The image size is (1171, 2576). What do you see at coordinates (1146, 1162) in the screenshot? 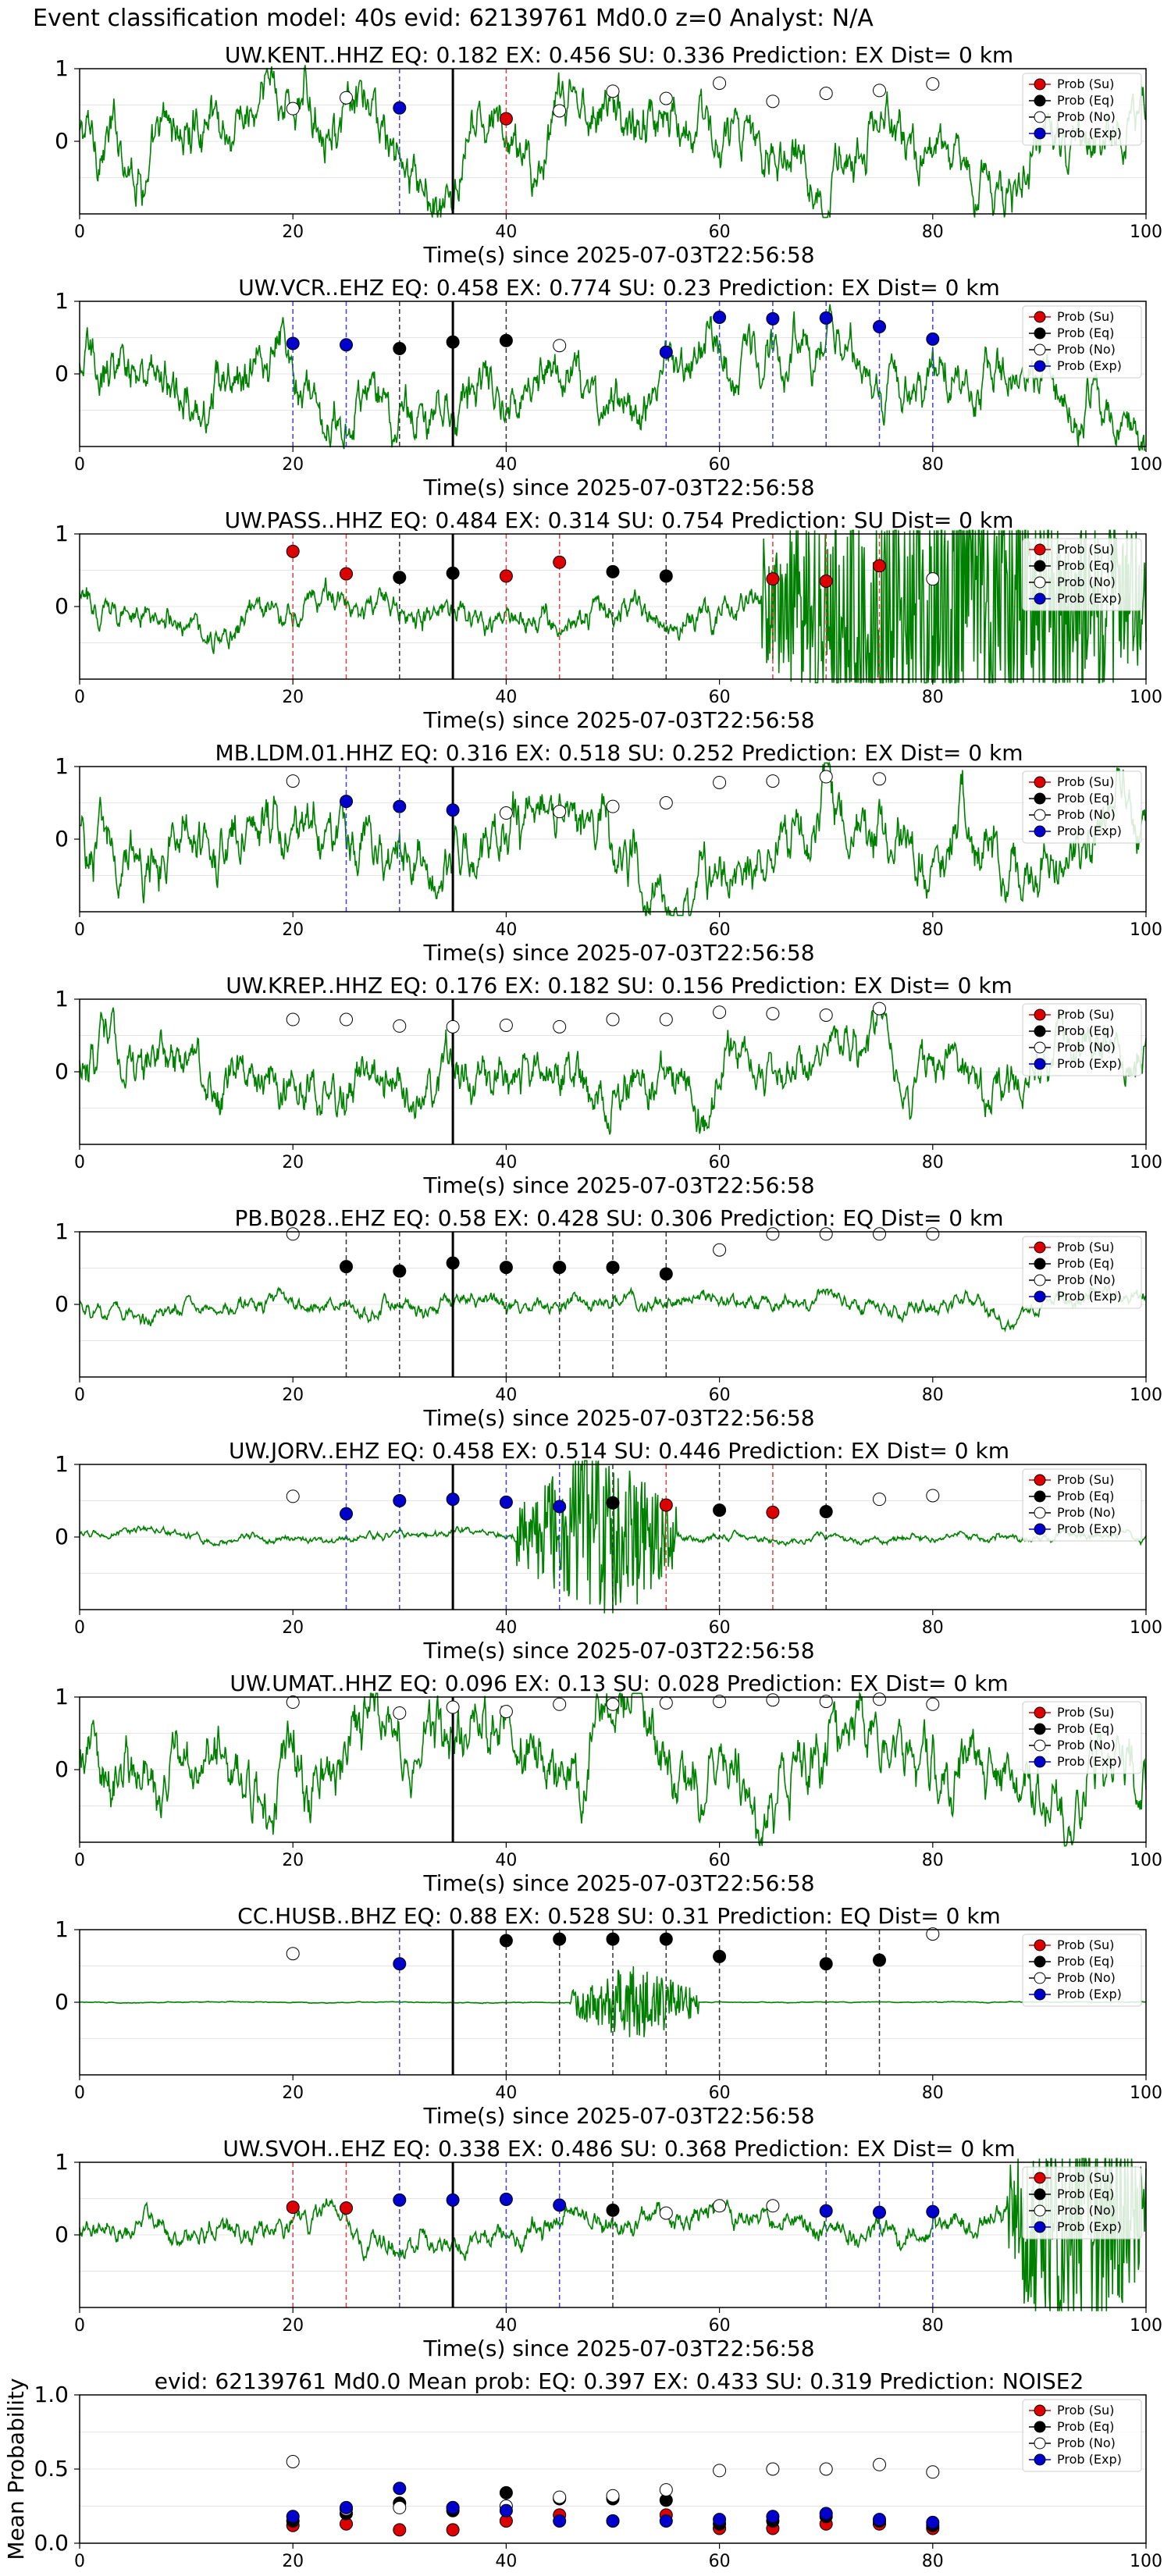
I see `x-tick-label: 100` at bounding box center [1146, 1162].